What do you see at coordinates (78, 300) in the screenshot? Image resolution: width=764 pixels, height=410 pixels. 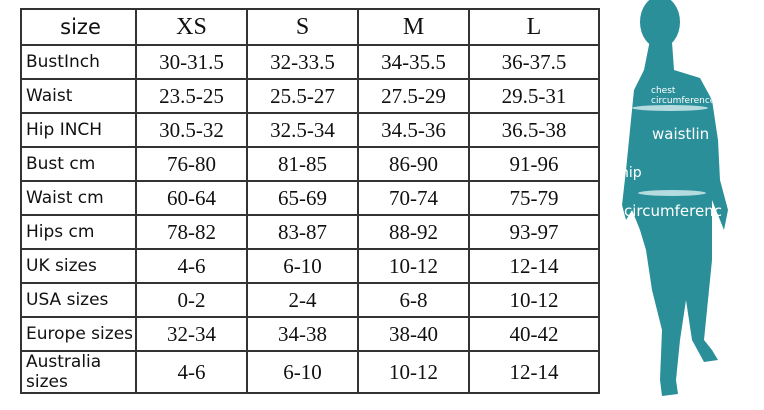 I see `row-label: USA sizes` at bounding box center [78, 300].